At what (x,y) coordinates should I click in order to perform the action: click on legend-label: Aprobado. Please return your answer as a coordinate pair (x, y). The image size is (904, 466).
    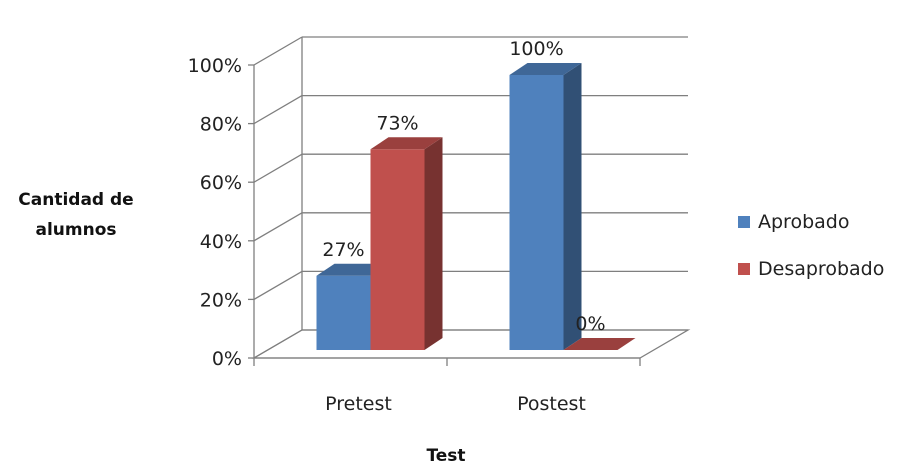
    Looking at the image, I should click on (803, 222).